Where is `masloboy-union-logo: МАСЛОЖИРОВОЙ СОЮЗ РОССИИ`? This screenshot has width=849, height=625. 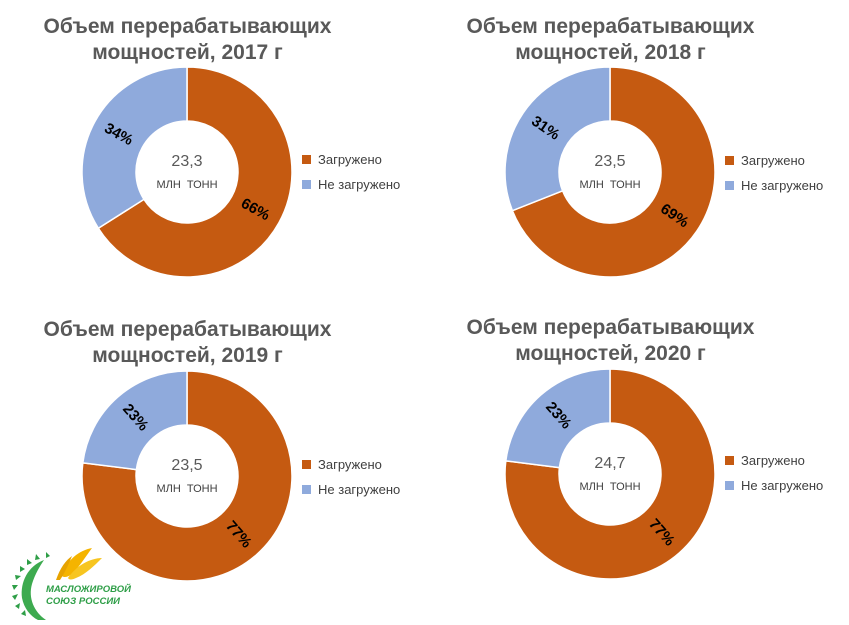
masloboy-union-logo: МАСЛОЖИРОВОЙ СОЮЗ РОССИИ is located at coordinates (71, 584).